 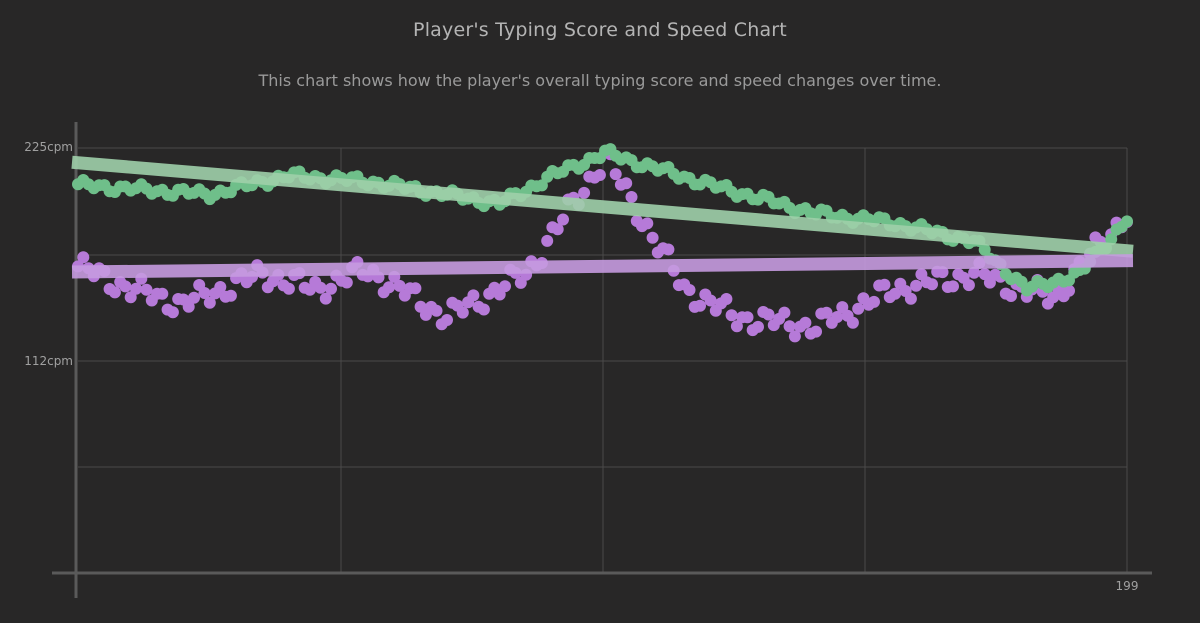 What do you see at coordinates (48, 361) in the screenshot?
I see `y-tick-label: 112cpm` at bounding box center [48, 361].